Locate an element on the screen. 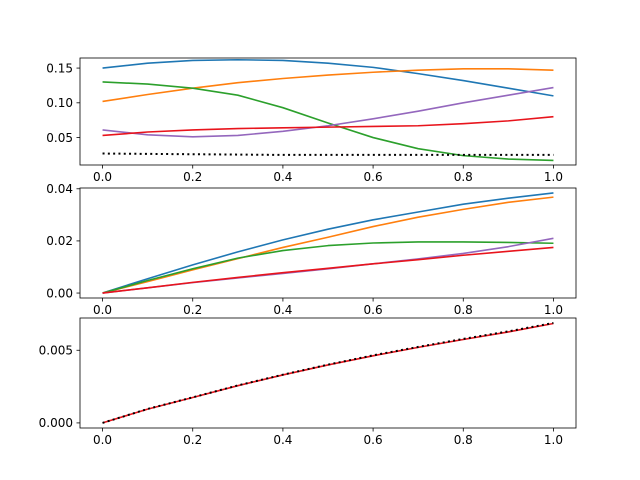 The height and width of the screenshot is (480, 640). y-tick-label: 0.005 is located at coordinates (56, 351).